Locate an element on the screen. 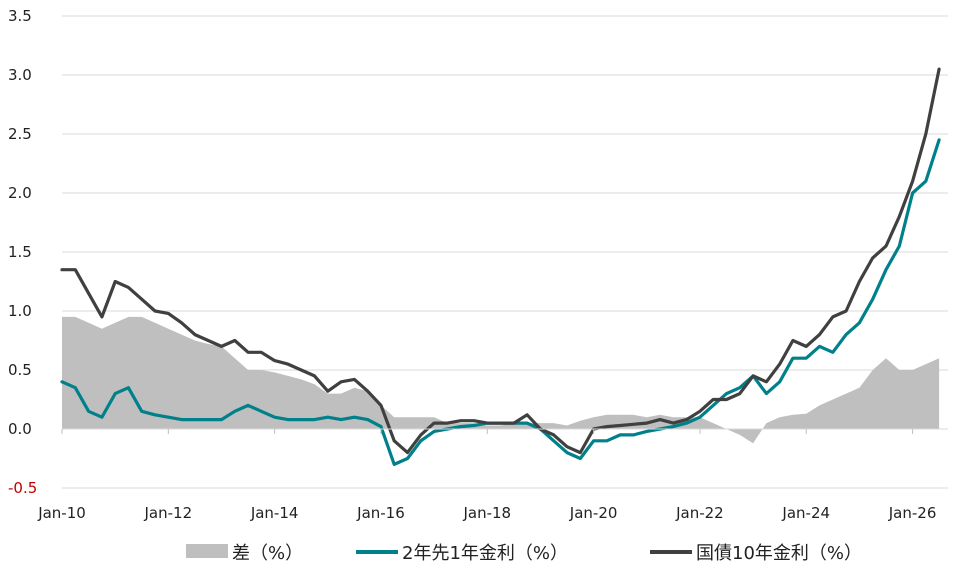 The image size is (969, 570). x-tick-label: Jan-12 is located at coordinates (168, 513).